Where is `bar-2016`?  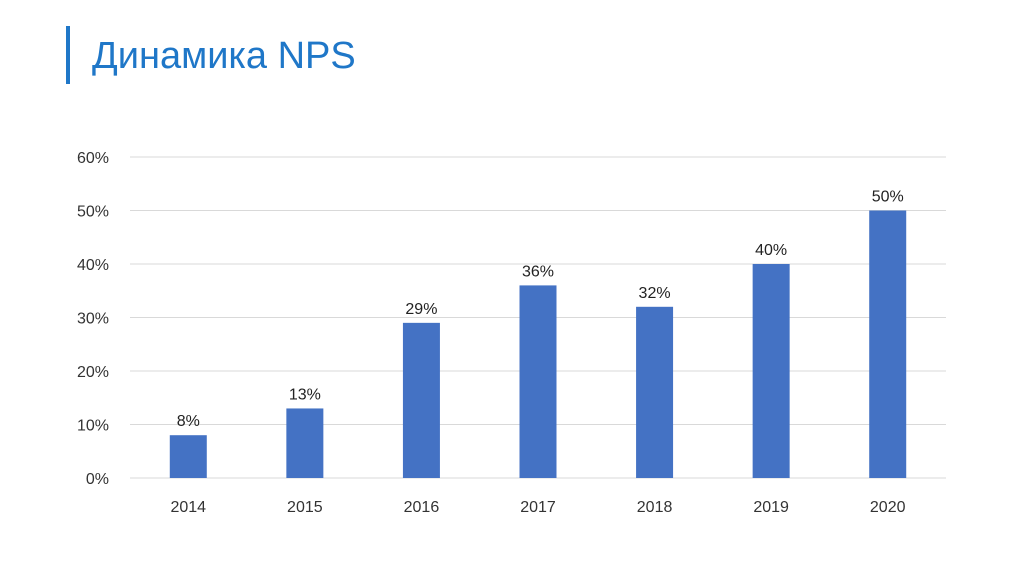 bar-2016 is located at coordinates (421, 400).